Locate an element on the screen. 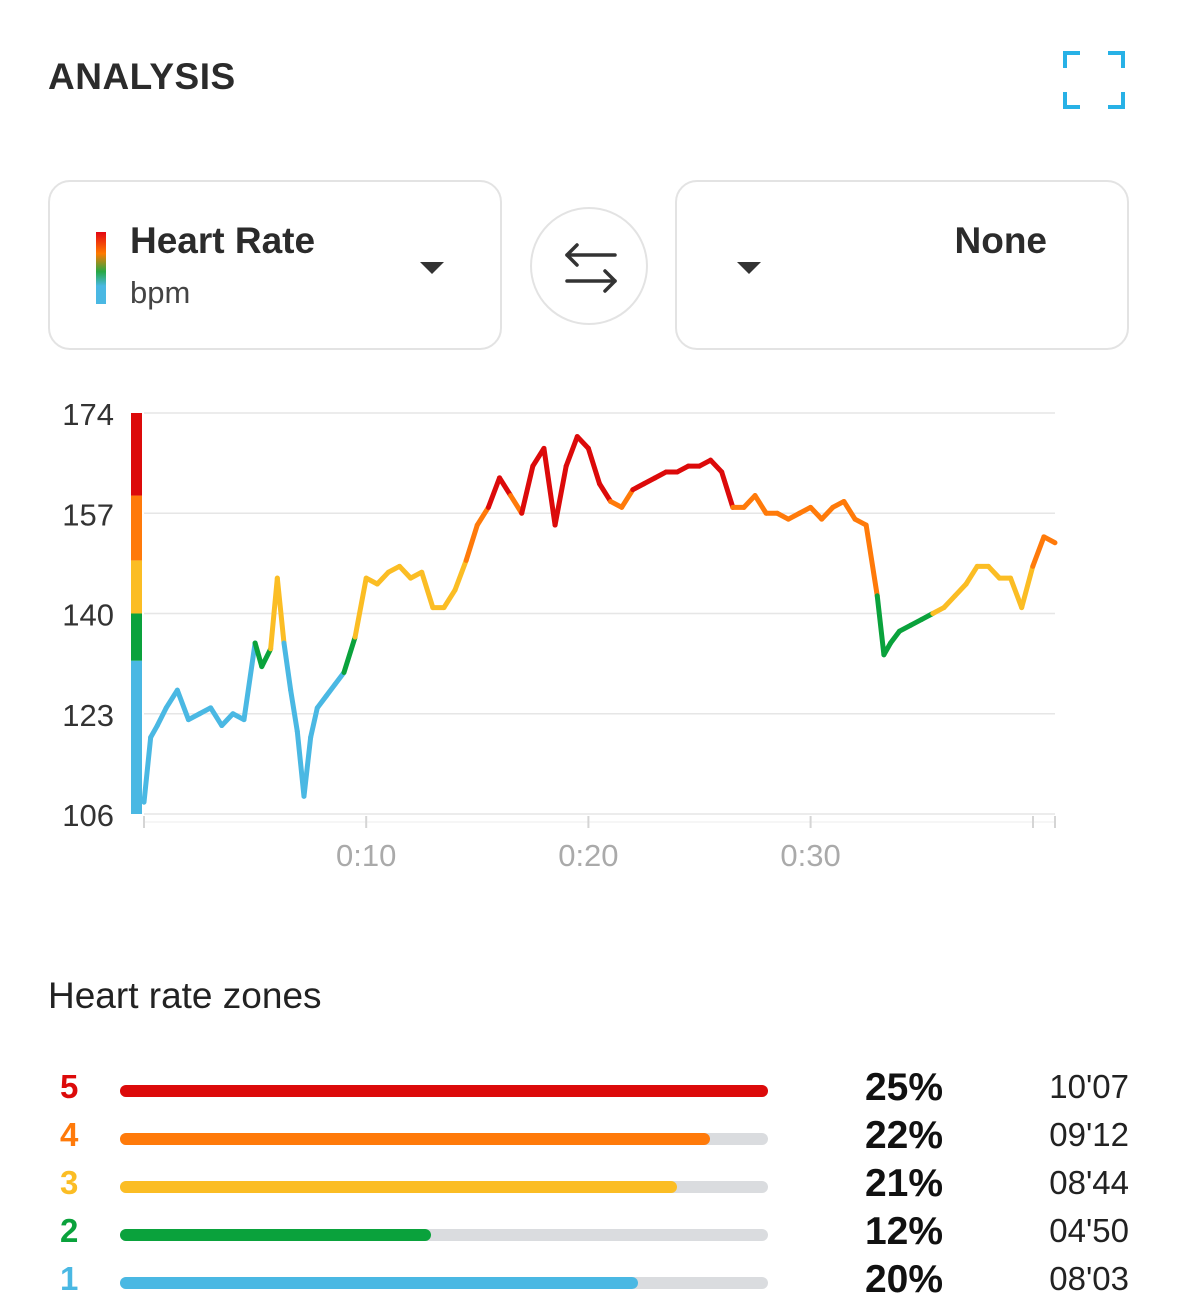  zone-row: 1 20% 08'03 is located at coordinates (589, 1283).